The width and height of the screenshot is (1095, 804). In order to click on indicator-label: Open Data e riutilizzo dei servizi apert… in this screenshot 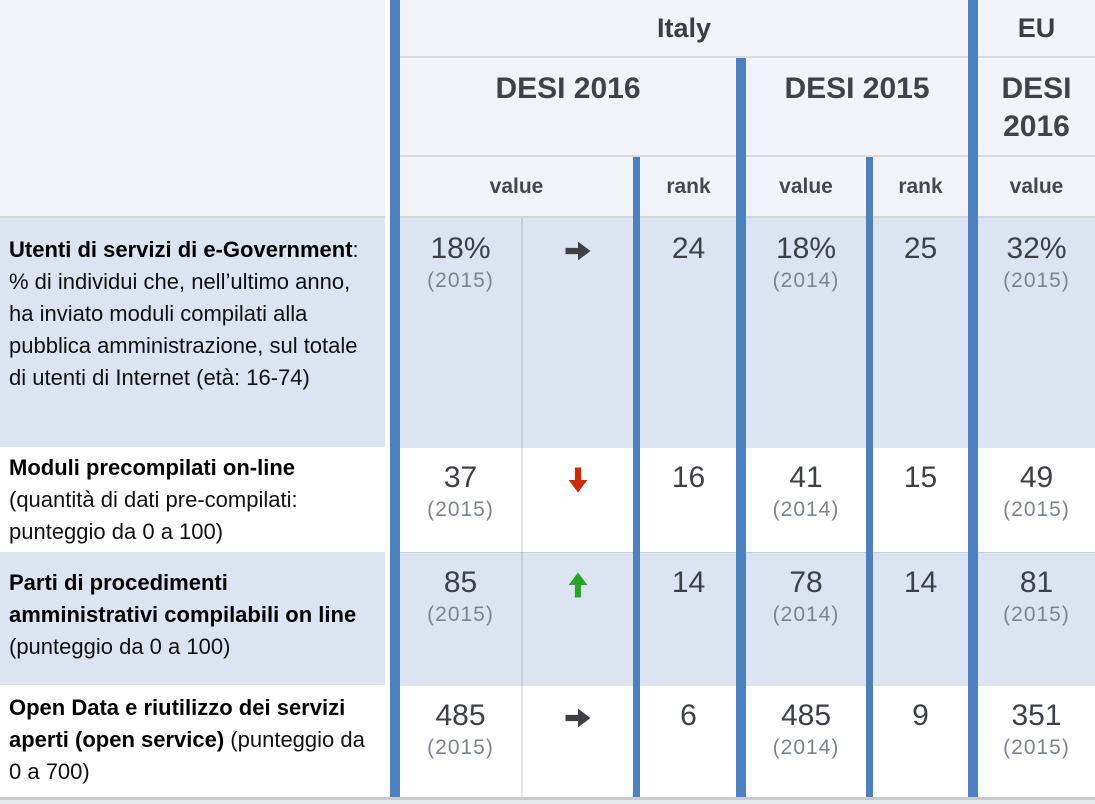, I will do `click(192, 741)`.